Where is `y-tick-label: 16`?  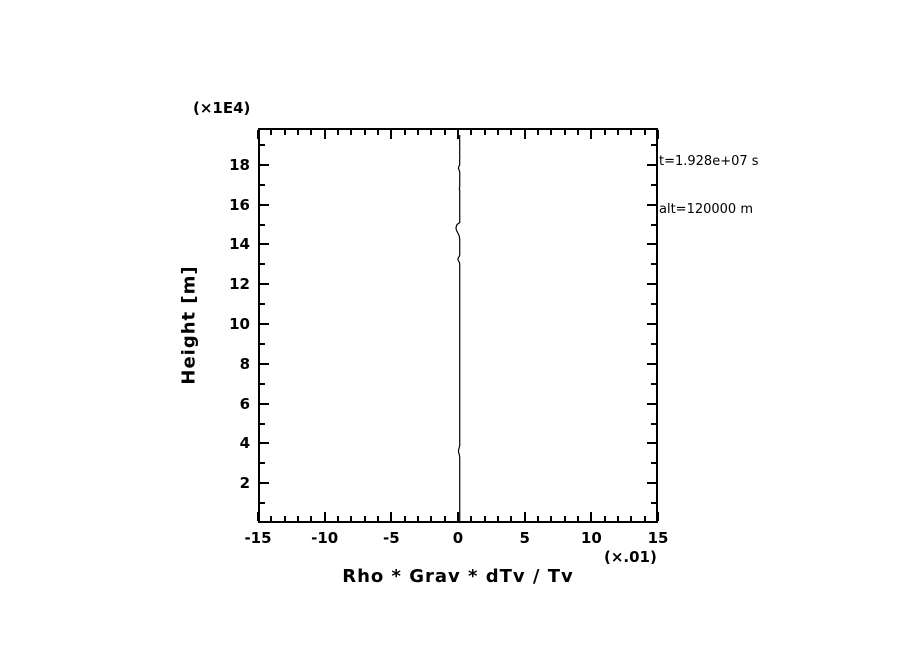 y-tick-label: 16 is located at coordinates (239, 204).